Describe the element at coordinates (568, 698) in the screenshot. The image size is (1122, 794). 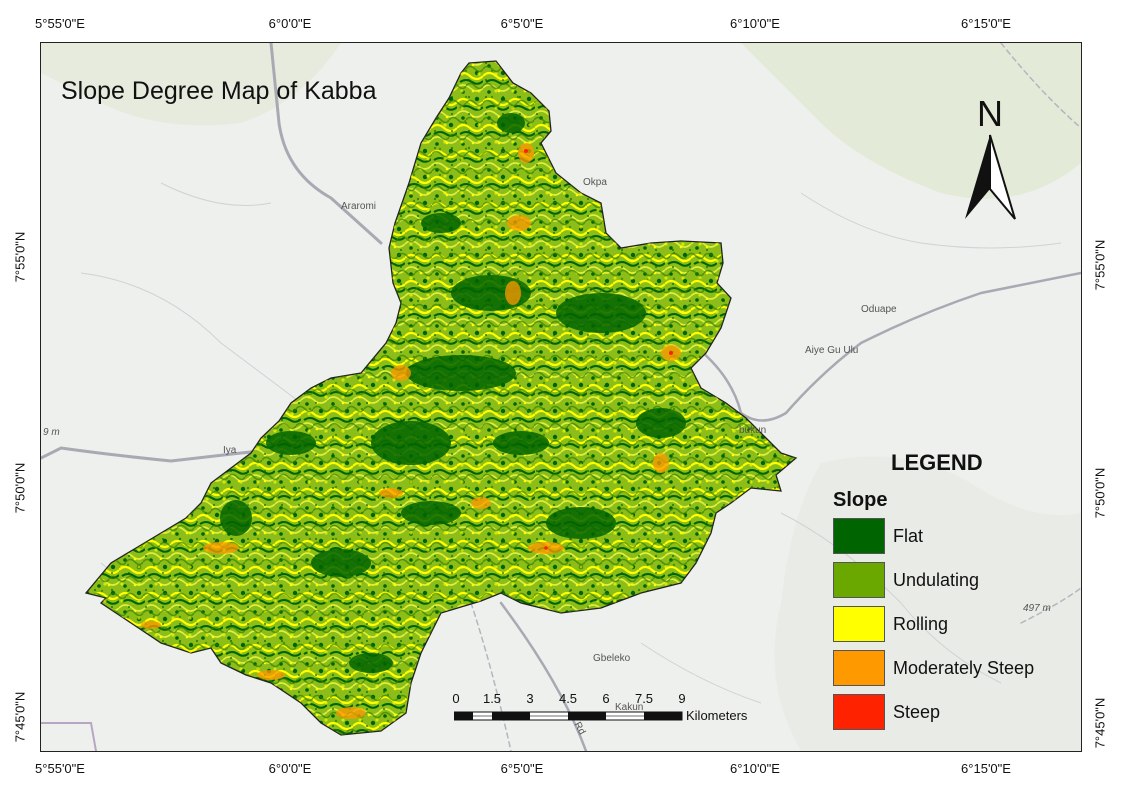
I see `scale-bar-label: 4.5` at that location.